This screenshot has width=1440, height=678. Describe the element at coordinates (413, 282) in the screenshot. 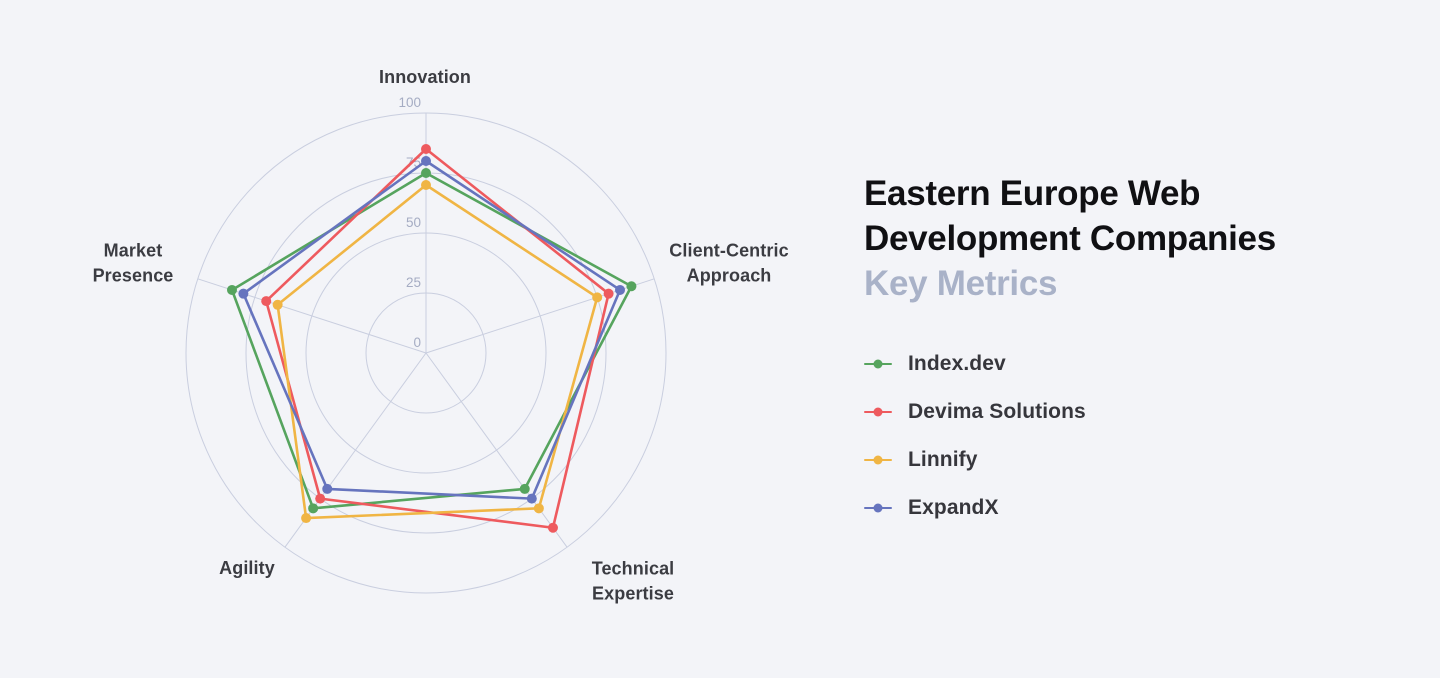

I see `radial-tick-label-25: 25` at that location.